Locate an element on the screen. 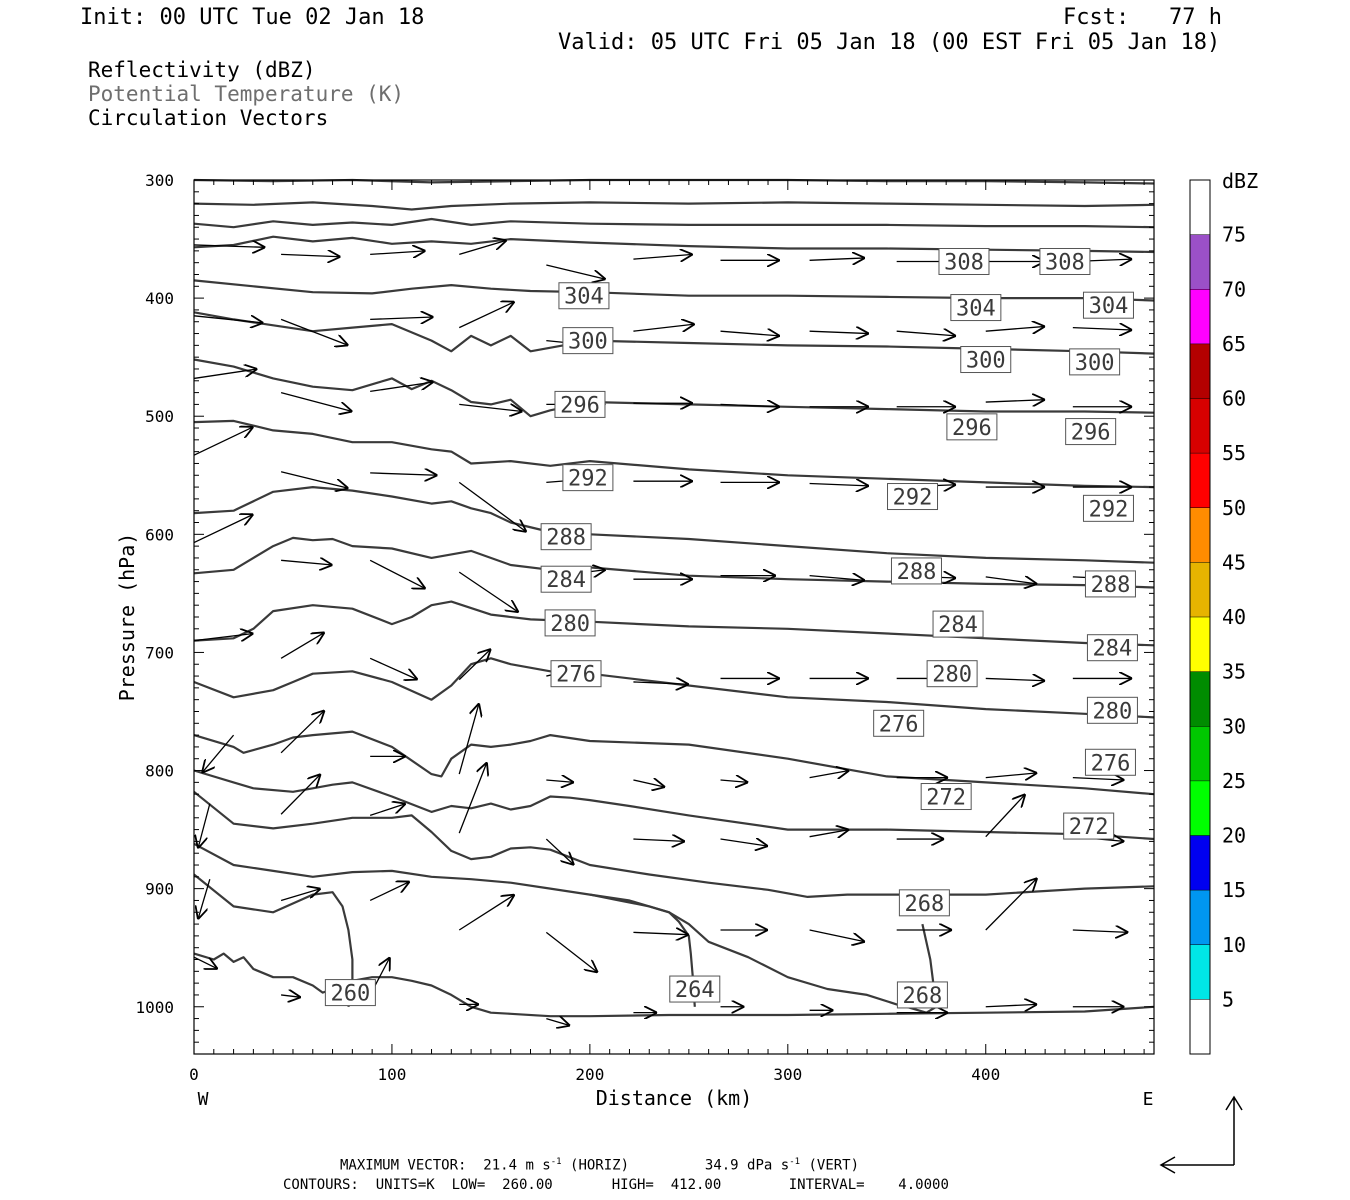 The width and height of the screenshot is (1350, 1200). colorbar-level-label: 20 is located at coordinates (1234, 836).